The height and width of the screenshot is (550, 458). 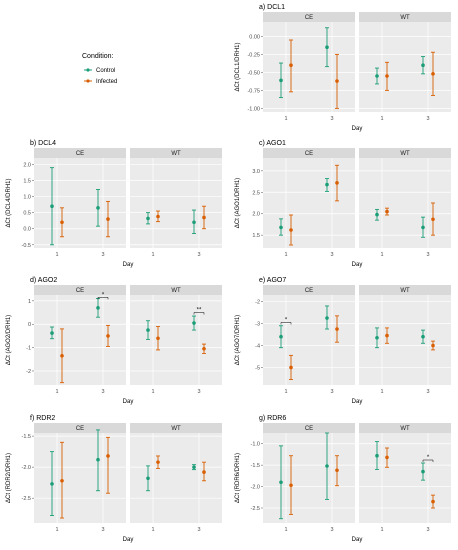 I want to click on significance-label: *, so click(x=286, y=320).